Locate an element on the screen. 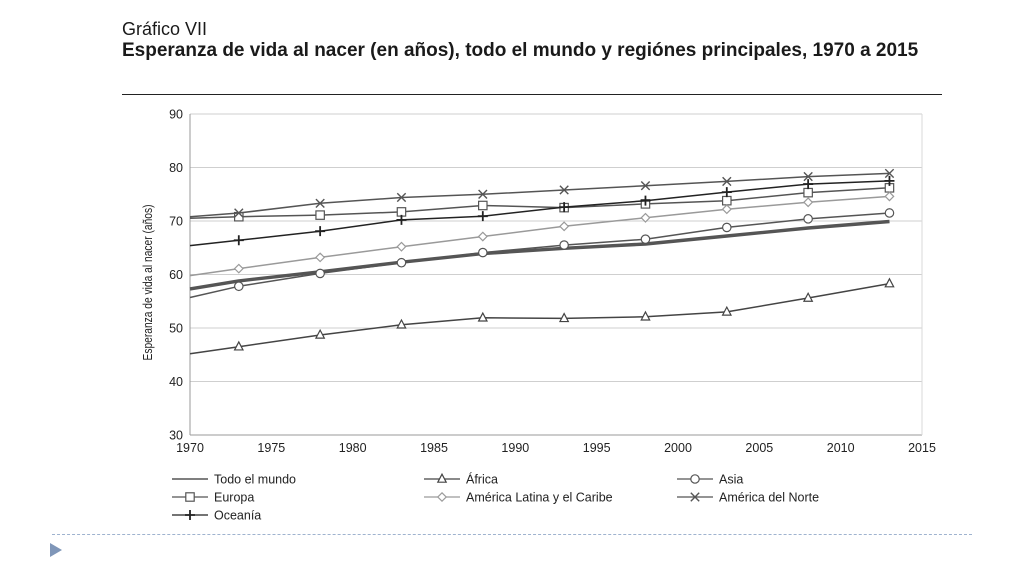 The height and width of the screenshot is (576, 1024). x-tick-label: 2010 is located at coordinates (841, 448).